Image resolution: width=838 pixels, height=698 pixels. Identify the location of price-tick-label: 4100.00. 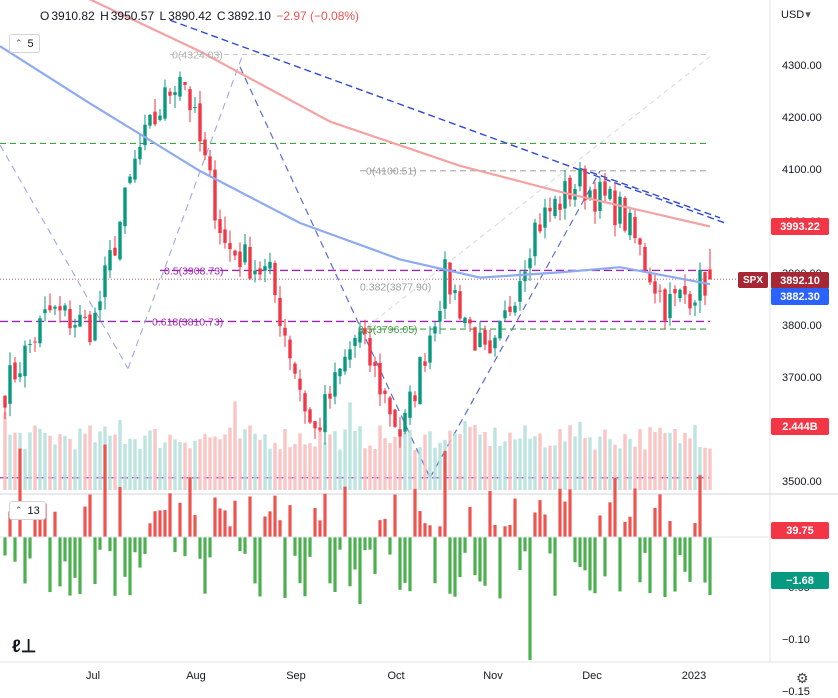
(802, 170).